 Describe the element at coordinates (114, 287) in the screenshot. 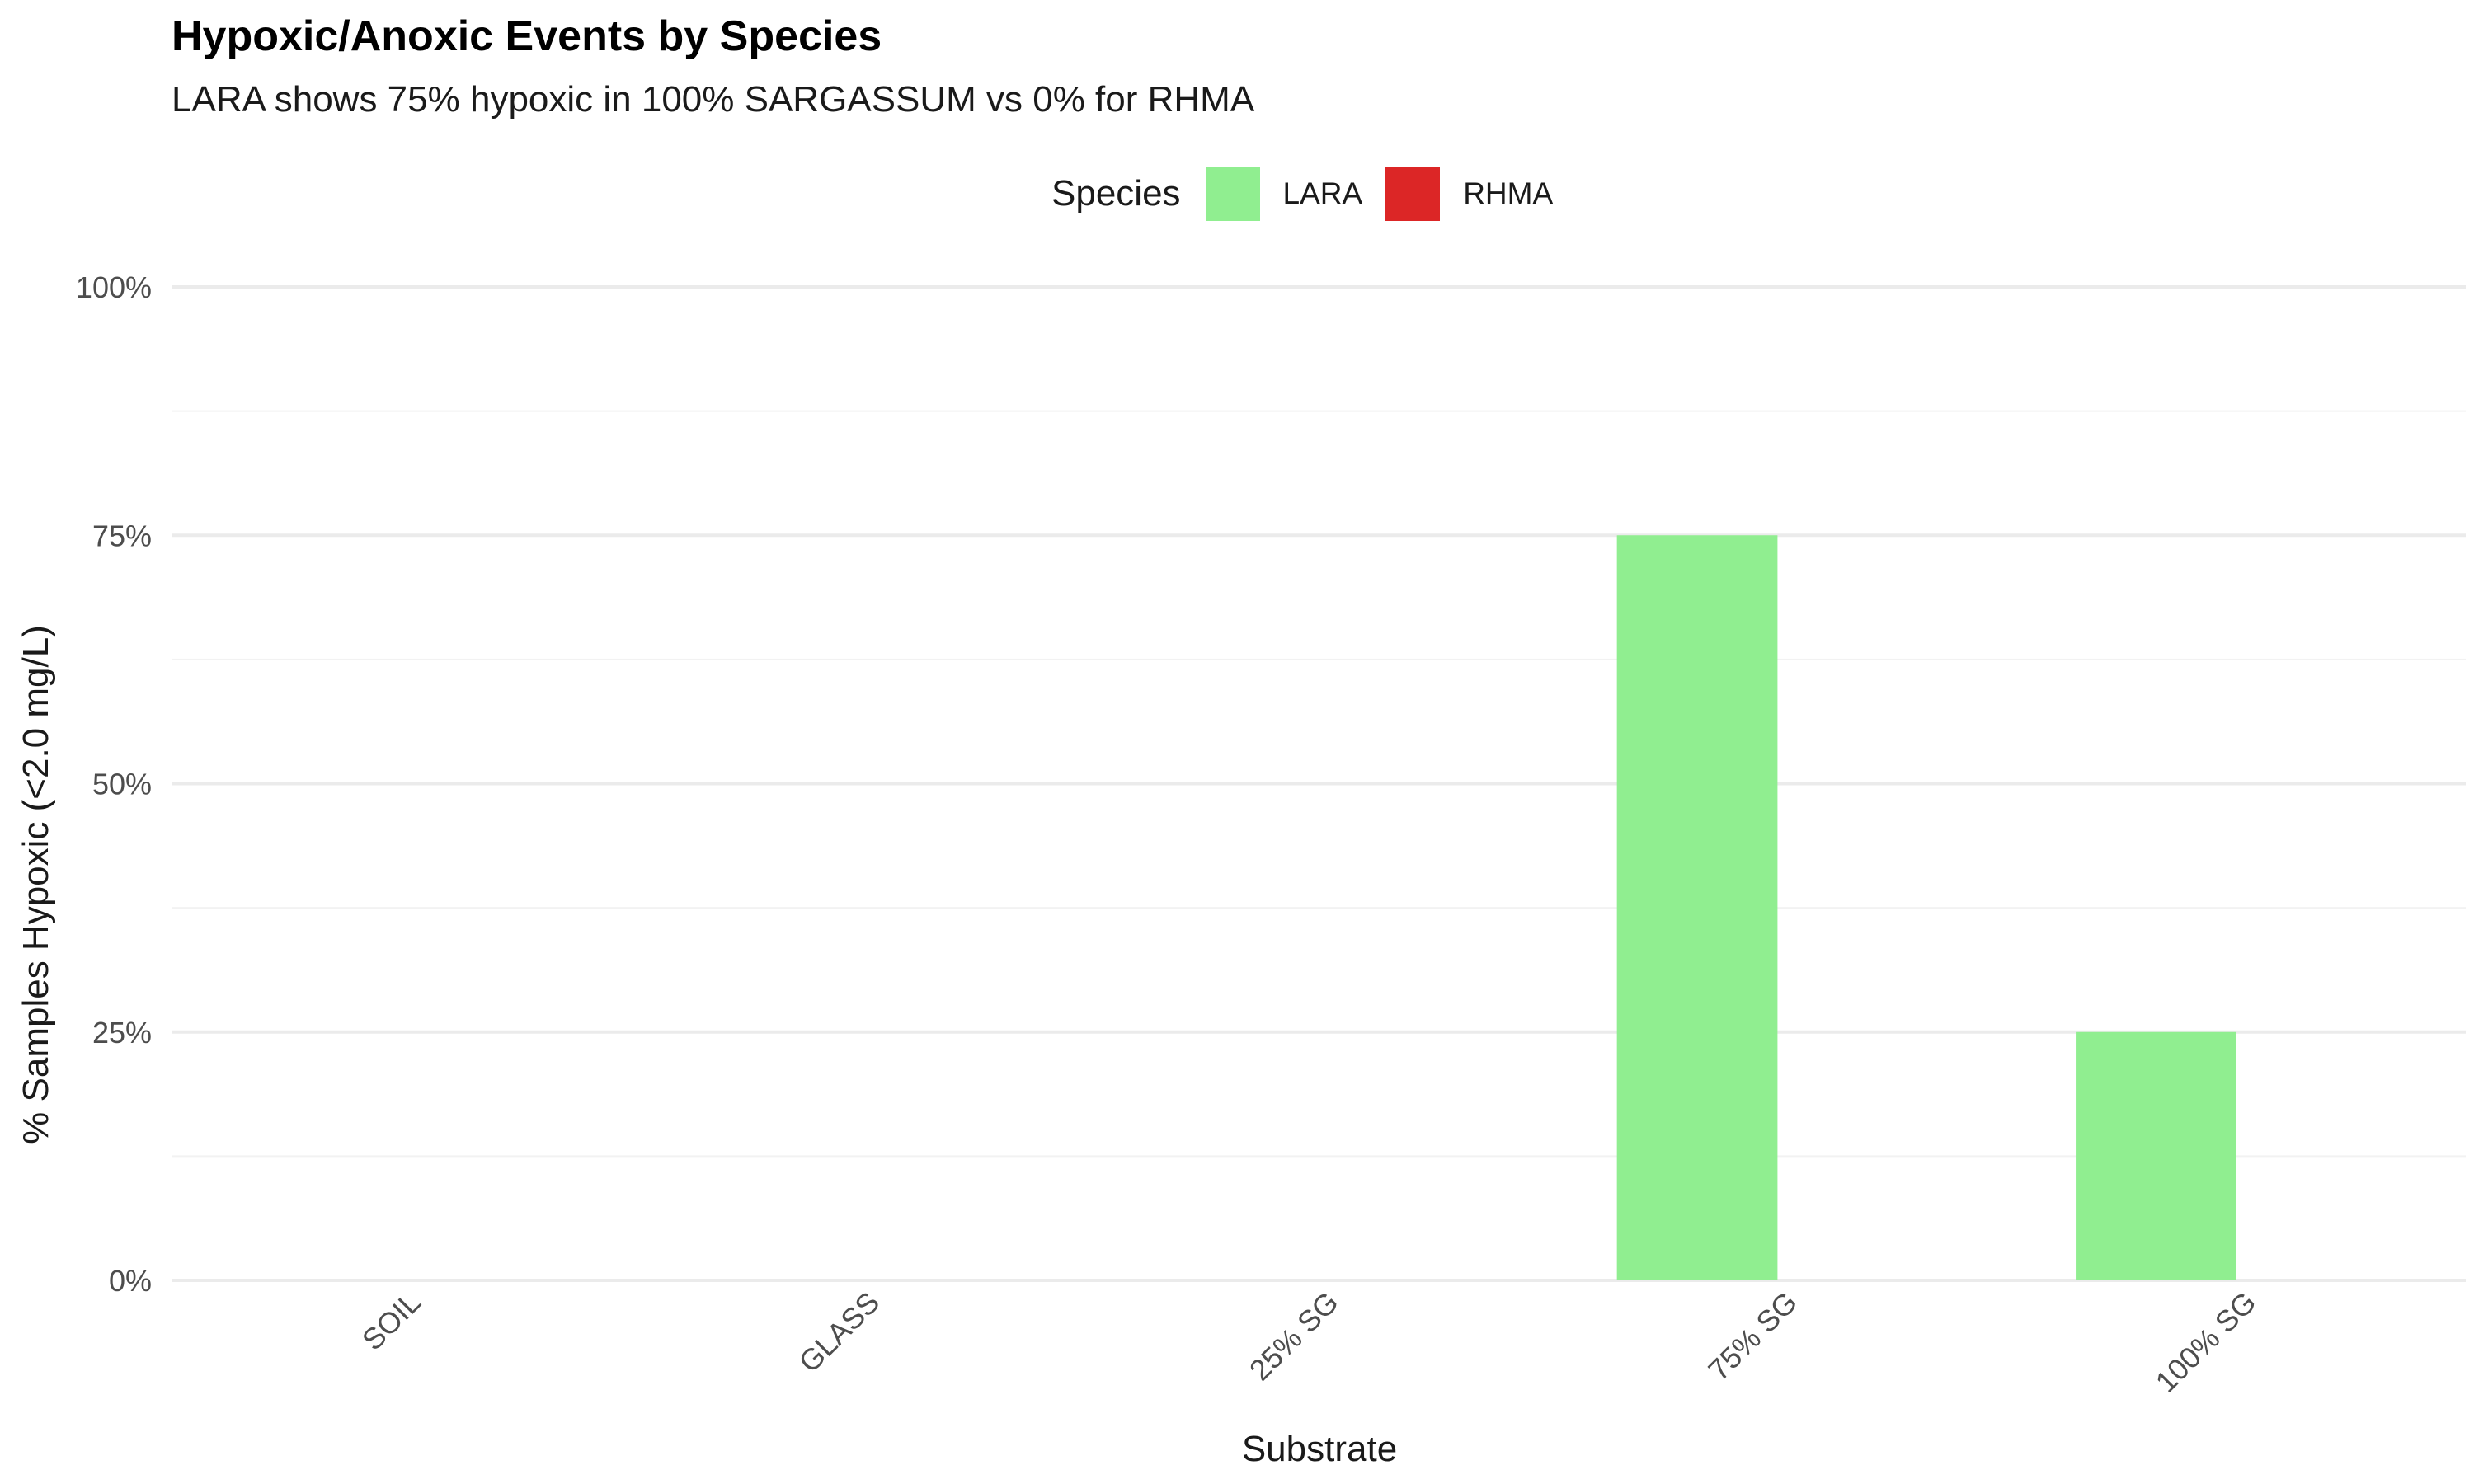

I see `y-tick-label: 100%` at that location.